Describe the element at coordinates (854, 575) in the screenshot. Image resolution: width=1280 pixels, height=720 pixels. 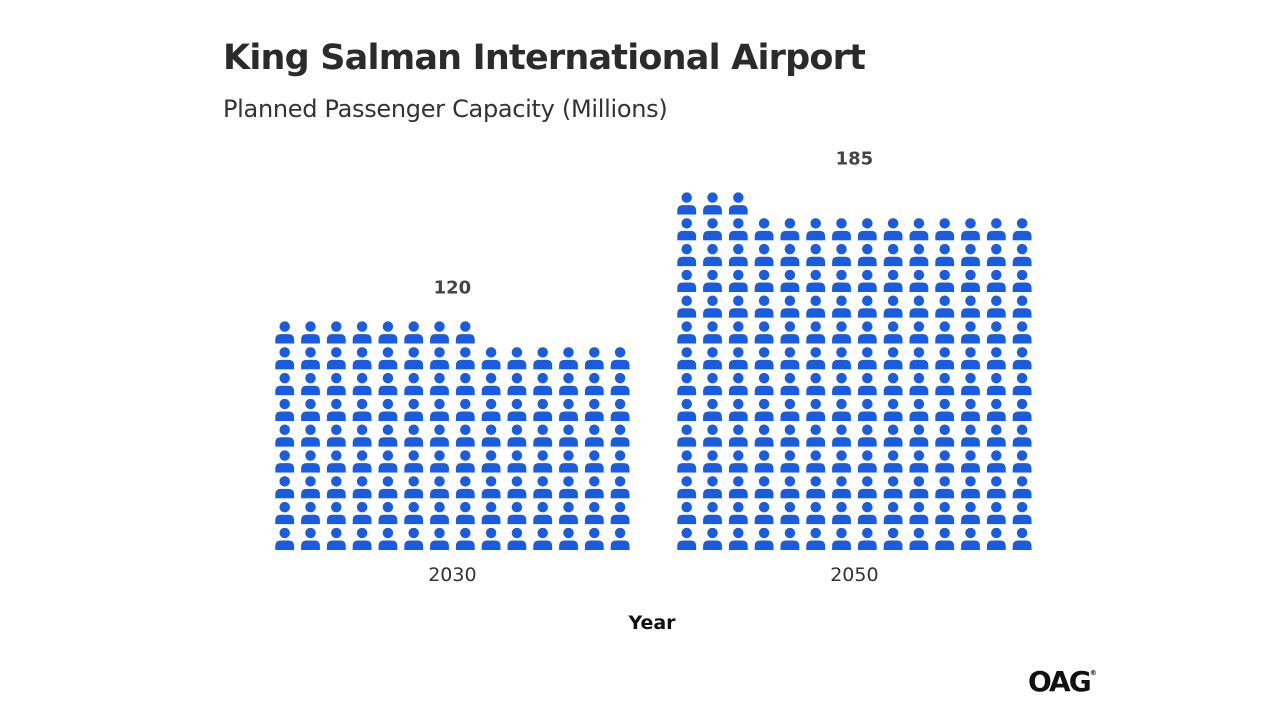
I see `tick-label-2050: 2050` at that location.